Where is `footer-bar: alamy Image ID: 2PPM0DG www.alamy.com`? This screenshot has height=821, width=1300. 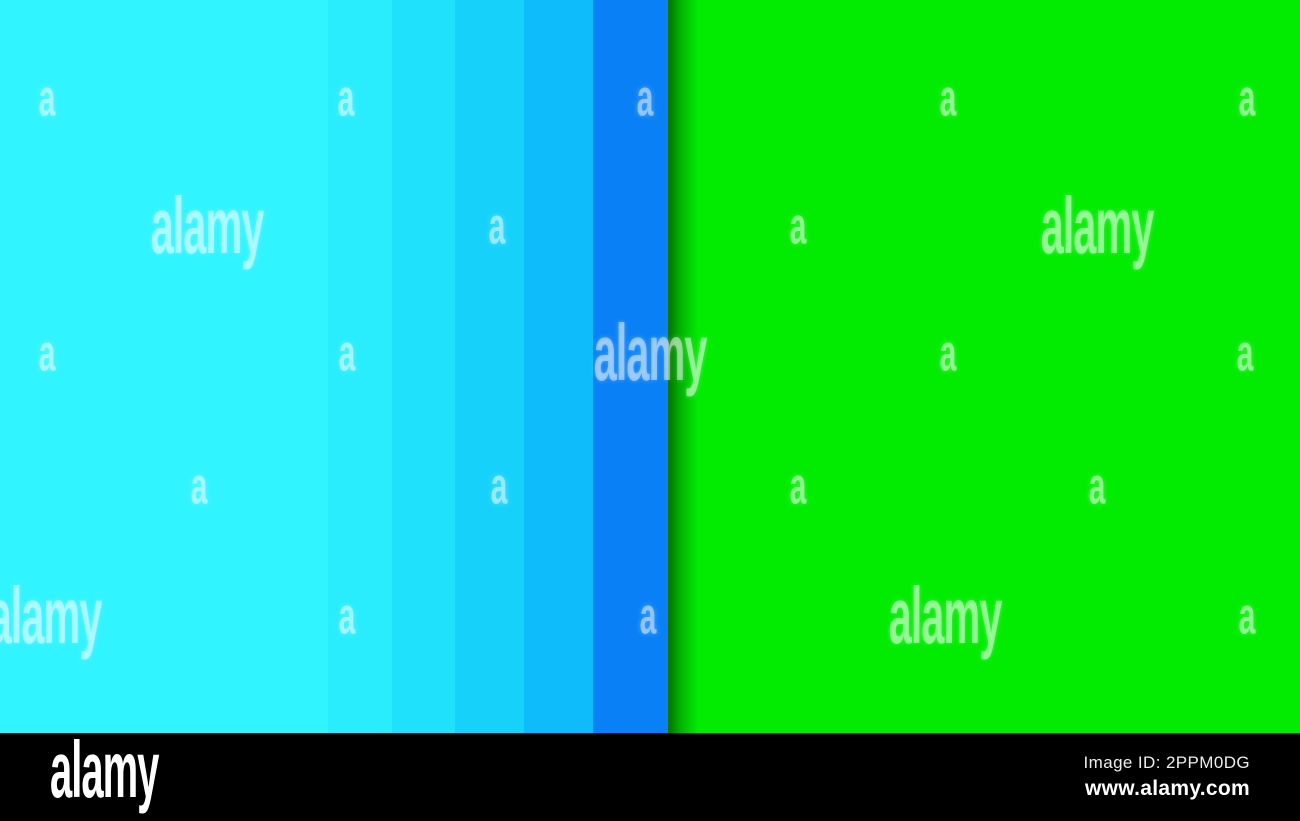
footer-bar: alamy Image ID: 2PPM0DG www.alamy.com is located at coordinates (650, 773).